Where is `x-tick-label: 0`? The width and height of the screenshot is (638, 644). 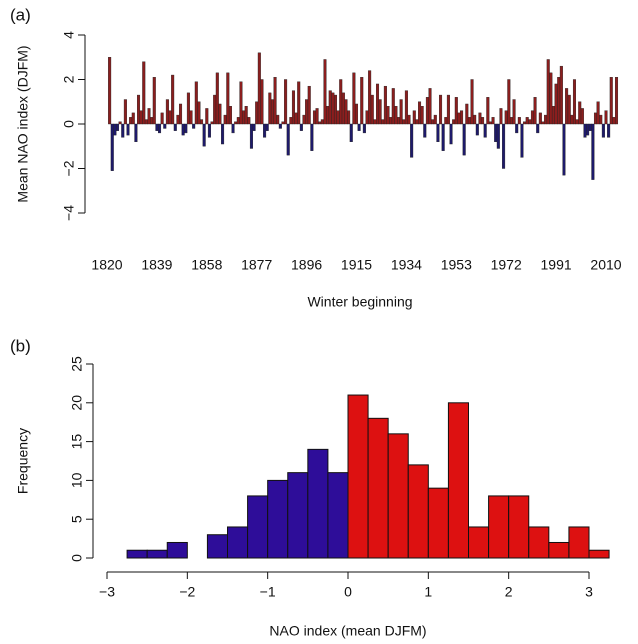
x-tick-label: 0 is located at coordinates (348, 592).